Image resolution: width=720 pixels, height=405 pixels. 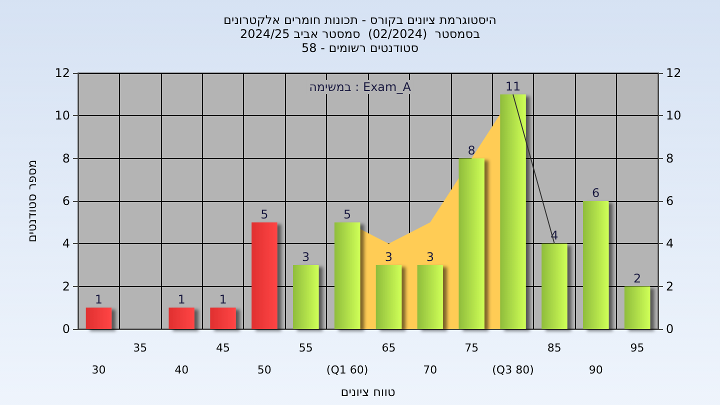 I want to click on y2-tick-label: 12, so click(x=674, y=73).